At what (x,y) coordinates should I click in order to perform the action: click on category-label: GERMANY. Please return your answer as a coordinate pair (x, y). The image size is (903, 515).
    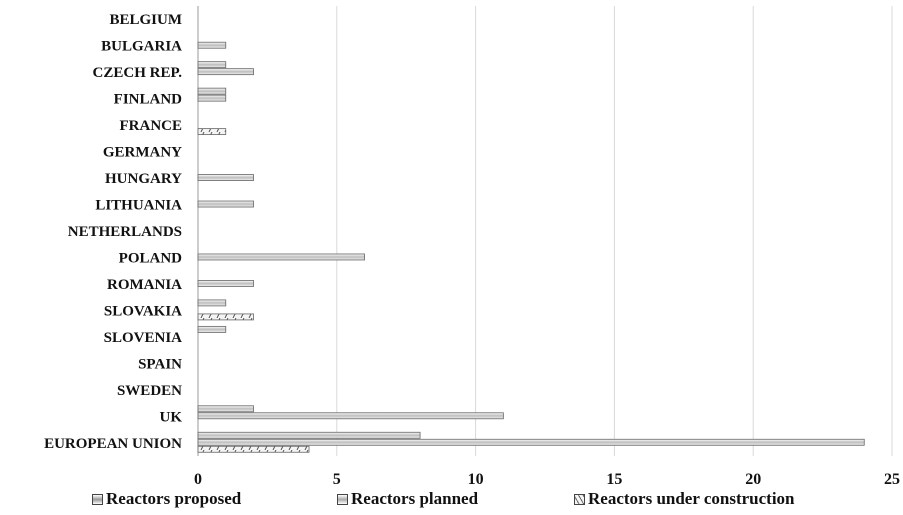
    Looking at the image, I should click on (142, 153).